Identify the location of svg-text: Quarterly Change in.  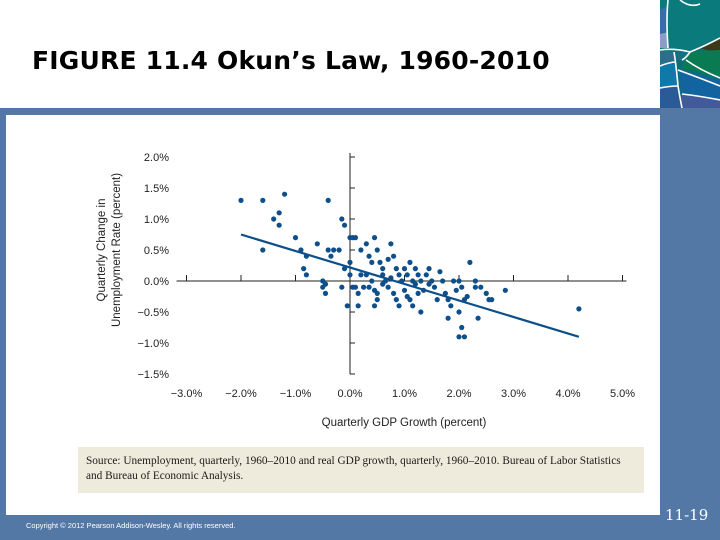
(102, 250).